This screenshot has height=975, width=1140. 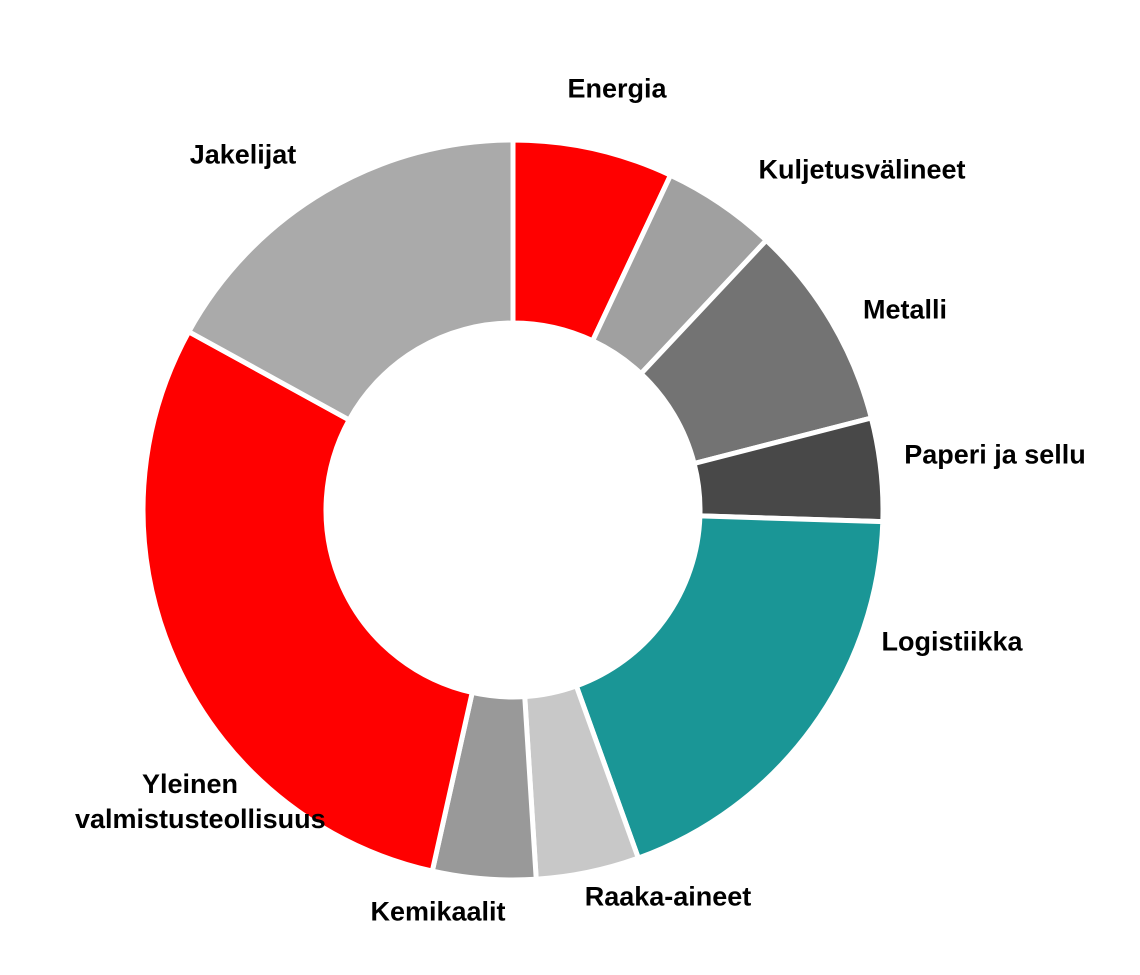 What do you see at coordinates (952, 641) in the screenshot?
I see `slice-label: Logistiikka` at bounding box center [952, 641].